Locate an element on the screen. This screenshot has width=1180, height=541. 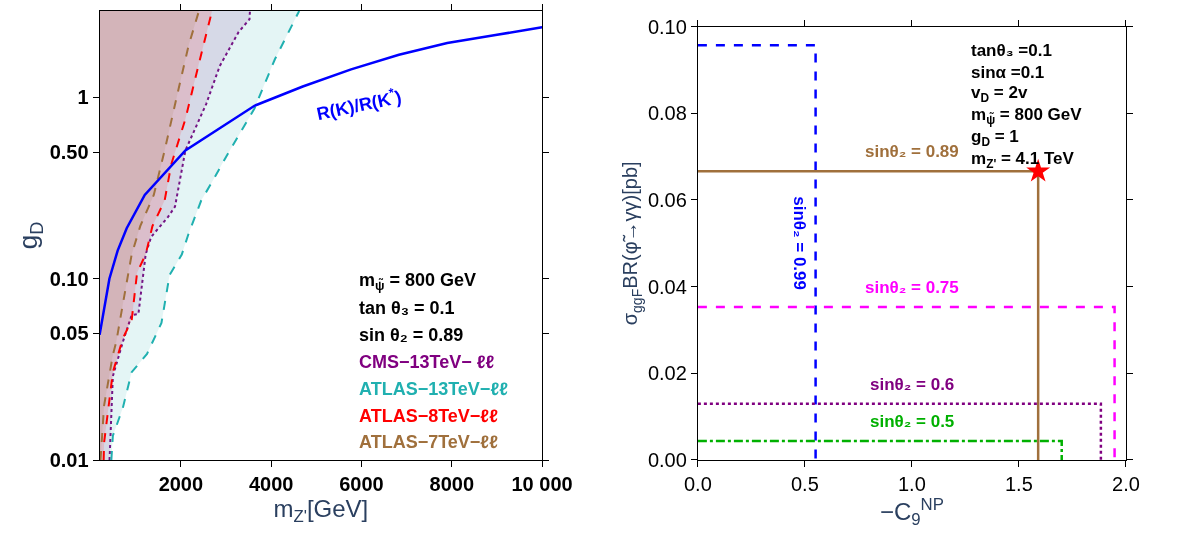
y-tick-label: 1 is located at coordinates (83, 97).